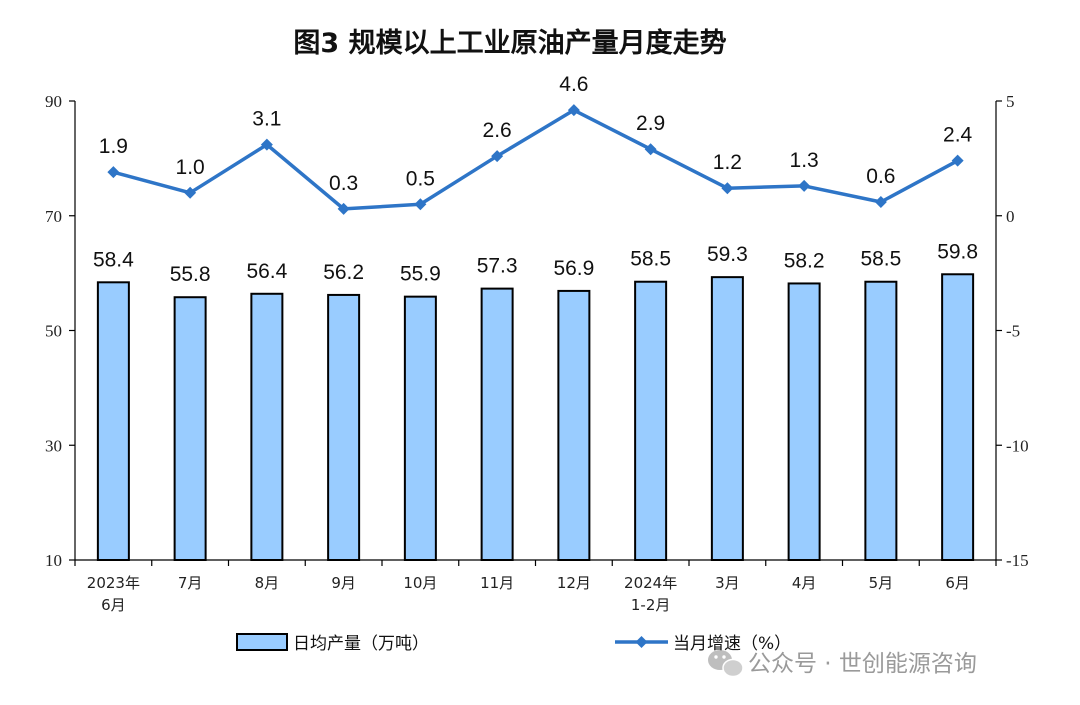  What do you see at coordinates (420, 583) in the screenshot?
I see `category-label: 10月` at bounding box center [420, 583].